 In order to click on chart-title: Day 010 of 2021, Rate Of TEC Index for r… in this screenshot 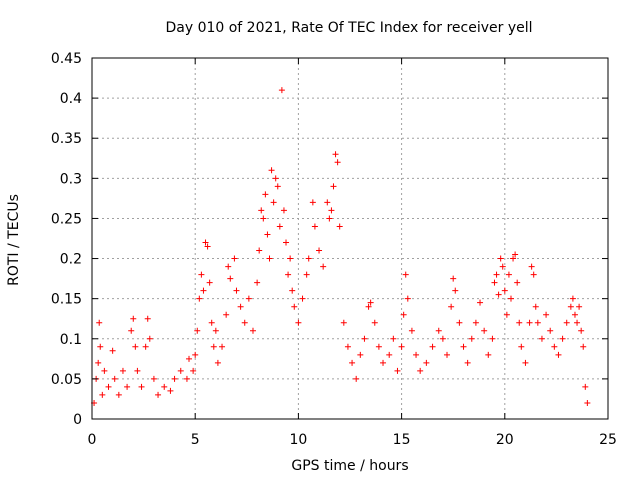, I will do `click(348, 28)`.